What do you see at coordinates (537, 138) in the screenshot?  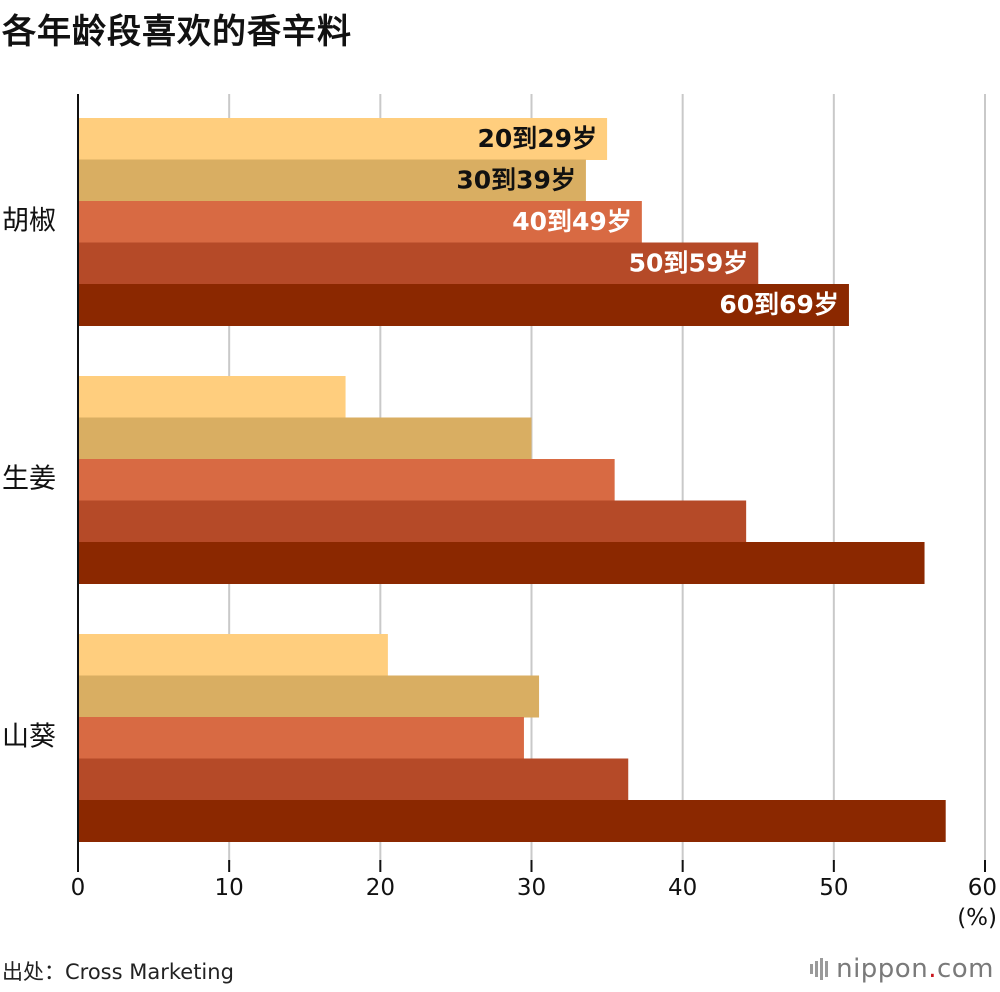 I see `series-label: 20到29岁` at bounding box center [537, 138].